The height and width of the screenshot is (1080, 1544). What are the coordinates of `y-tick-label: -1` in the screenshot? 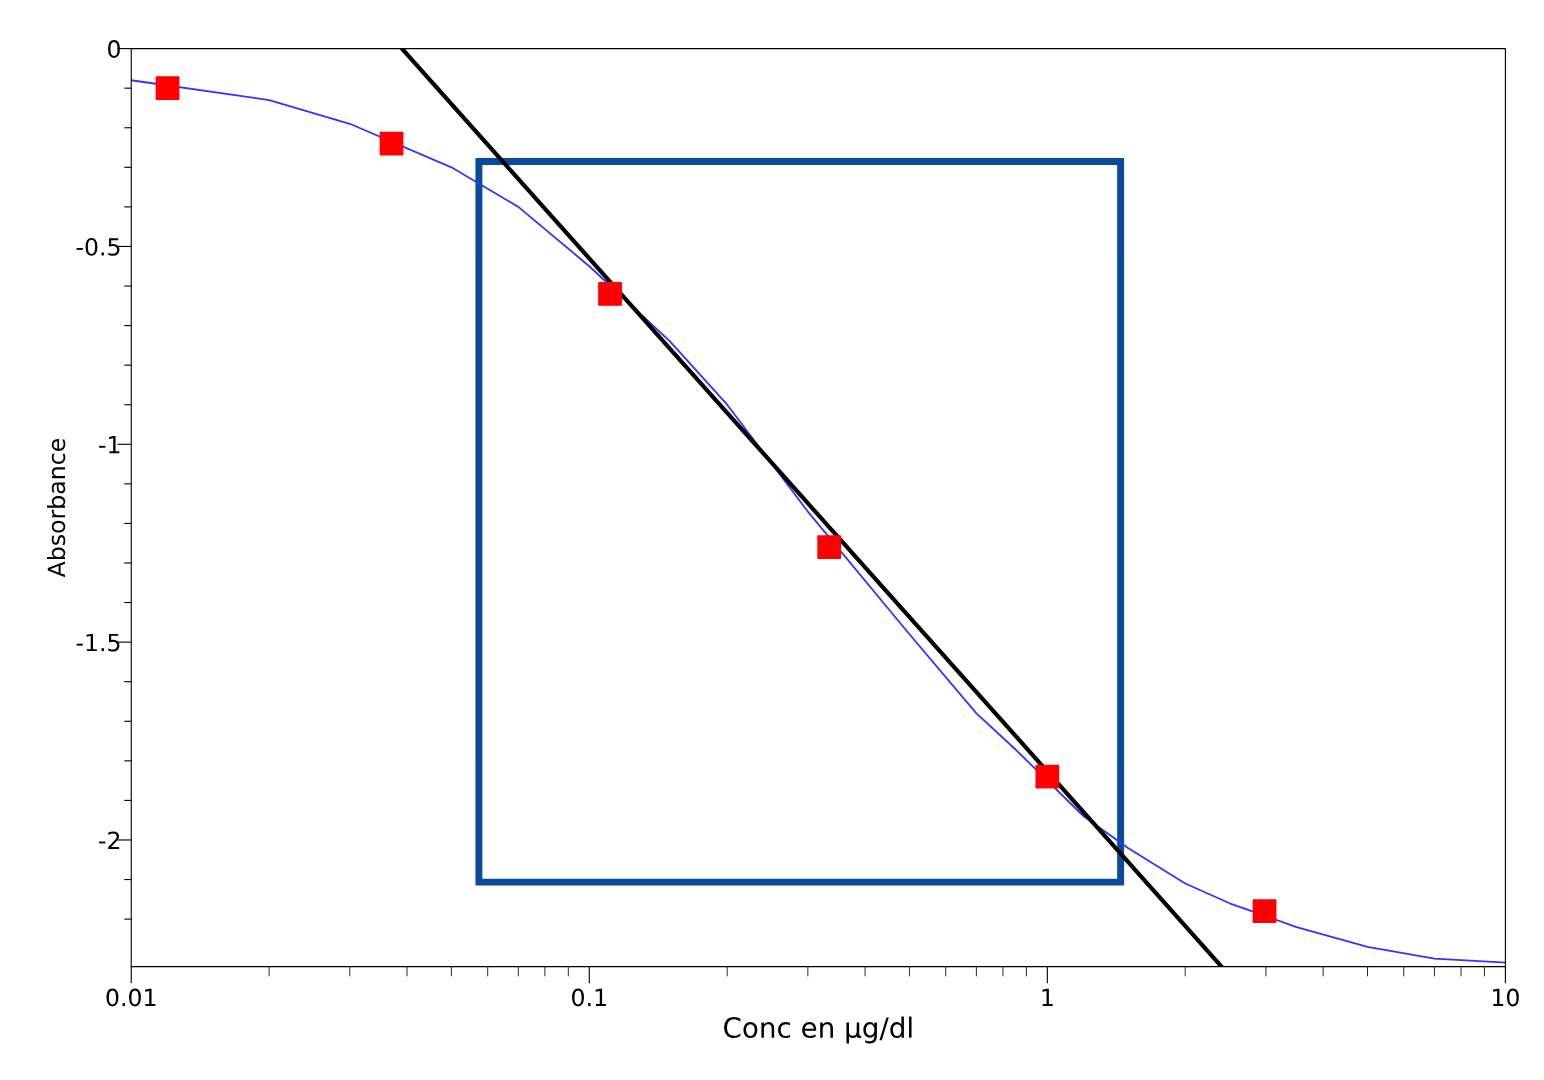 It's located at (109, 445).